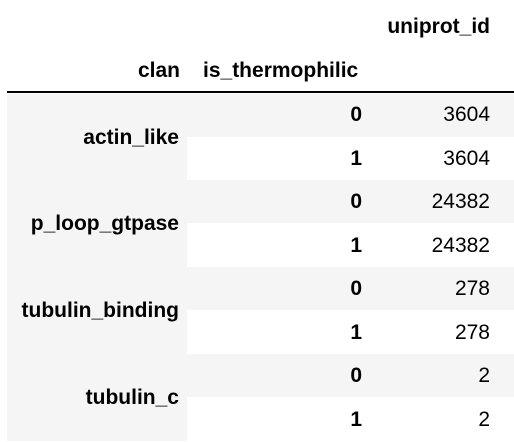 The image size is (514, 442). What do you see at coordinates (100, 310) in the screenshot?
I see `clan-label: tubulin_binding` at bounding box center [100, 310].